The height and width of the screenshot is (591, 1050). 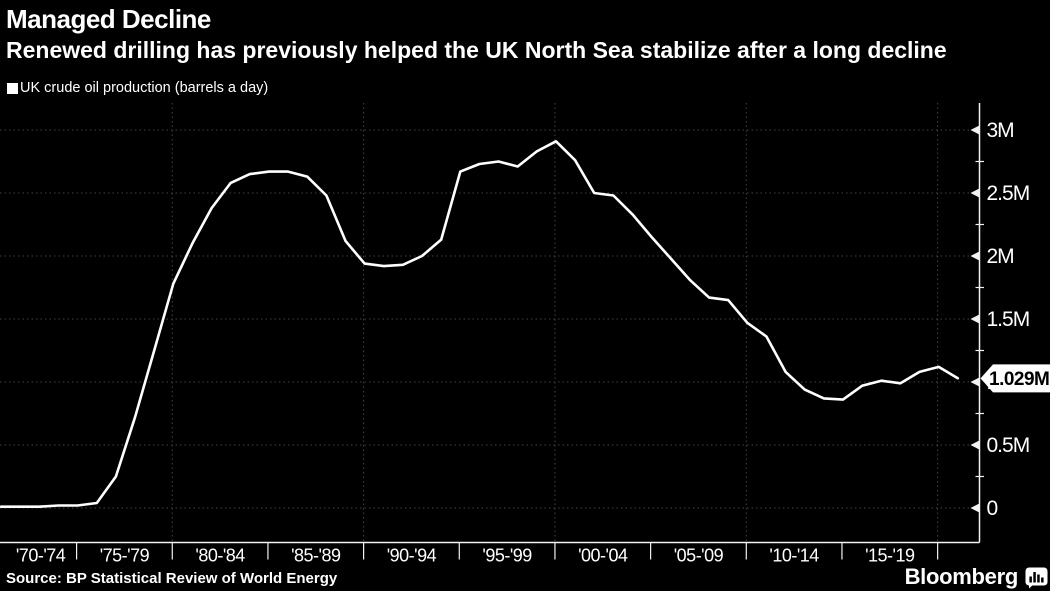 I want to click on last-value-label: 1.029M, so click(x=1019, y=379).